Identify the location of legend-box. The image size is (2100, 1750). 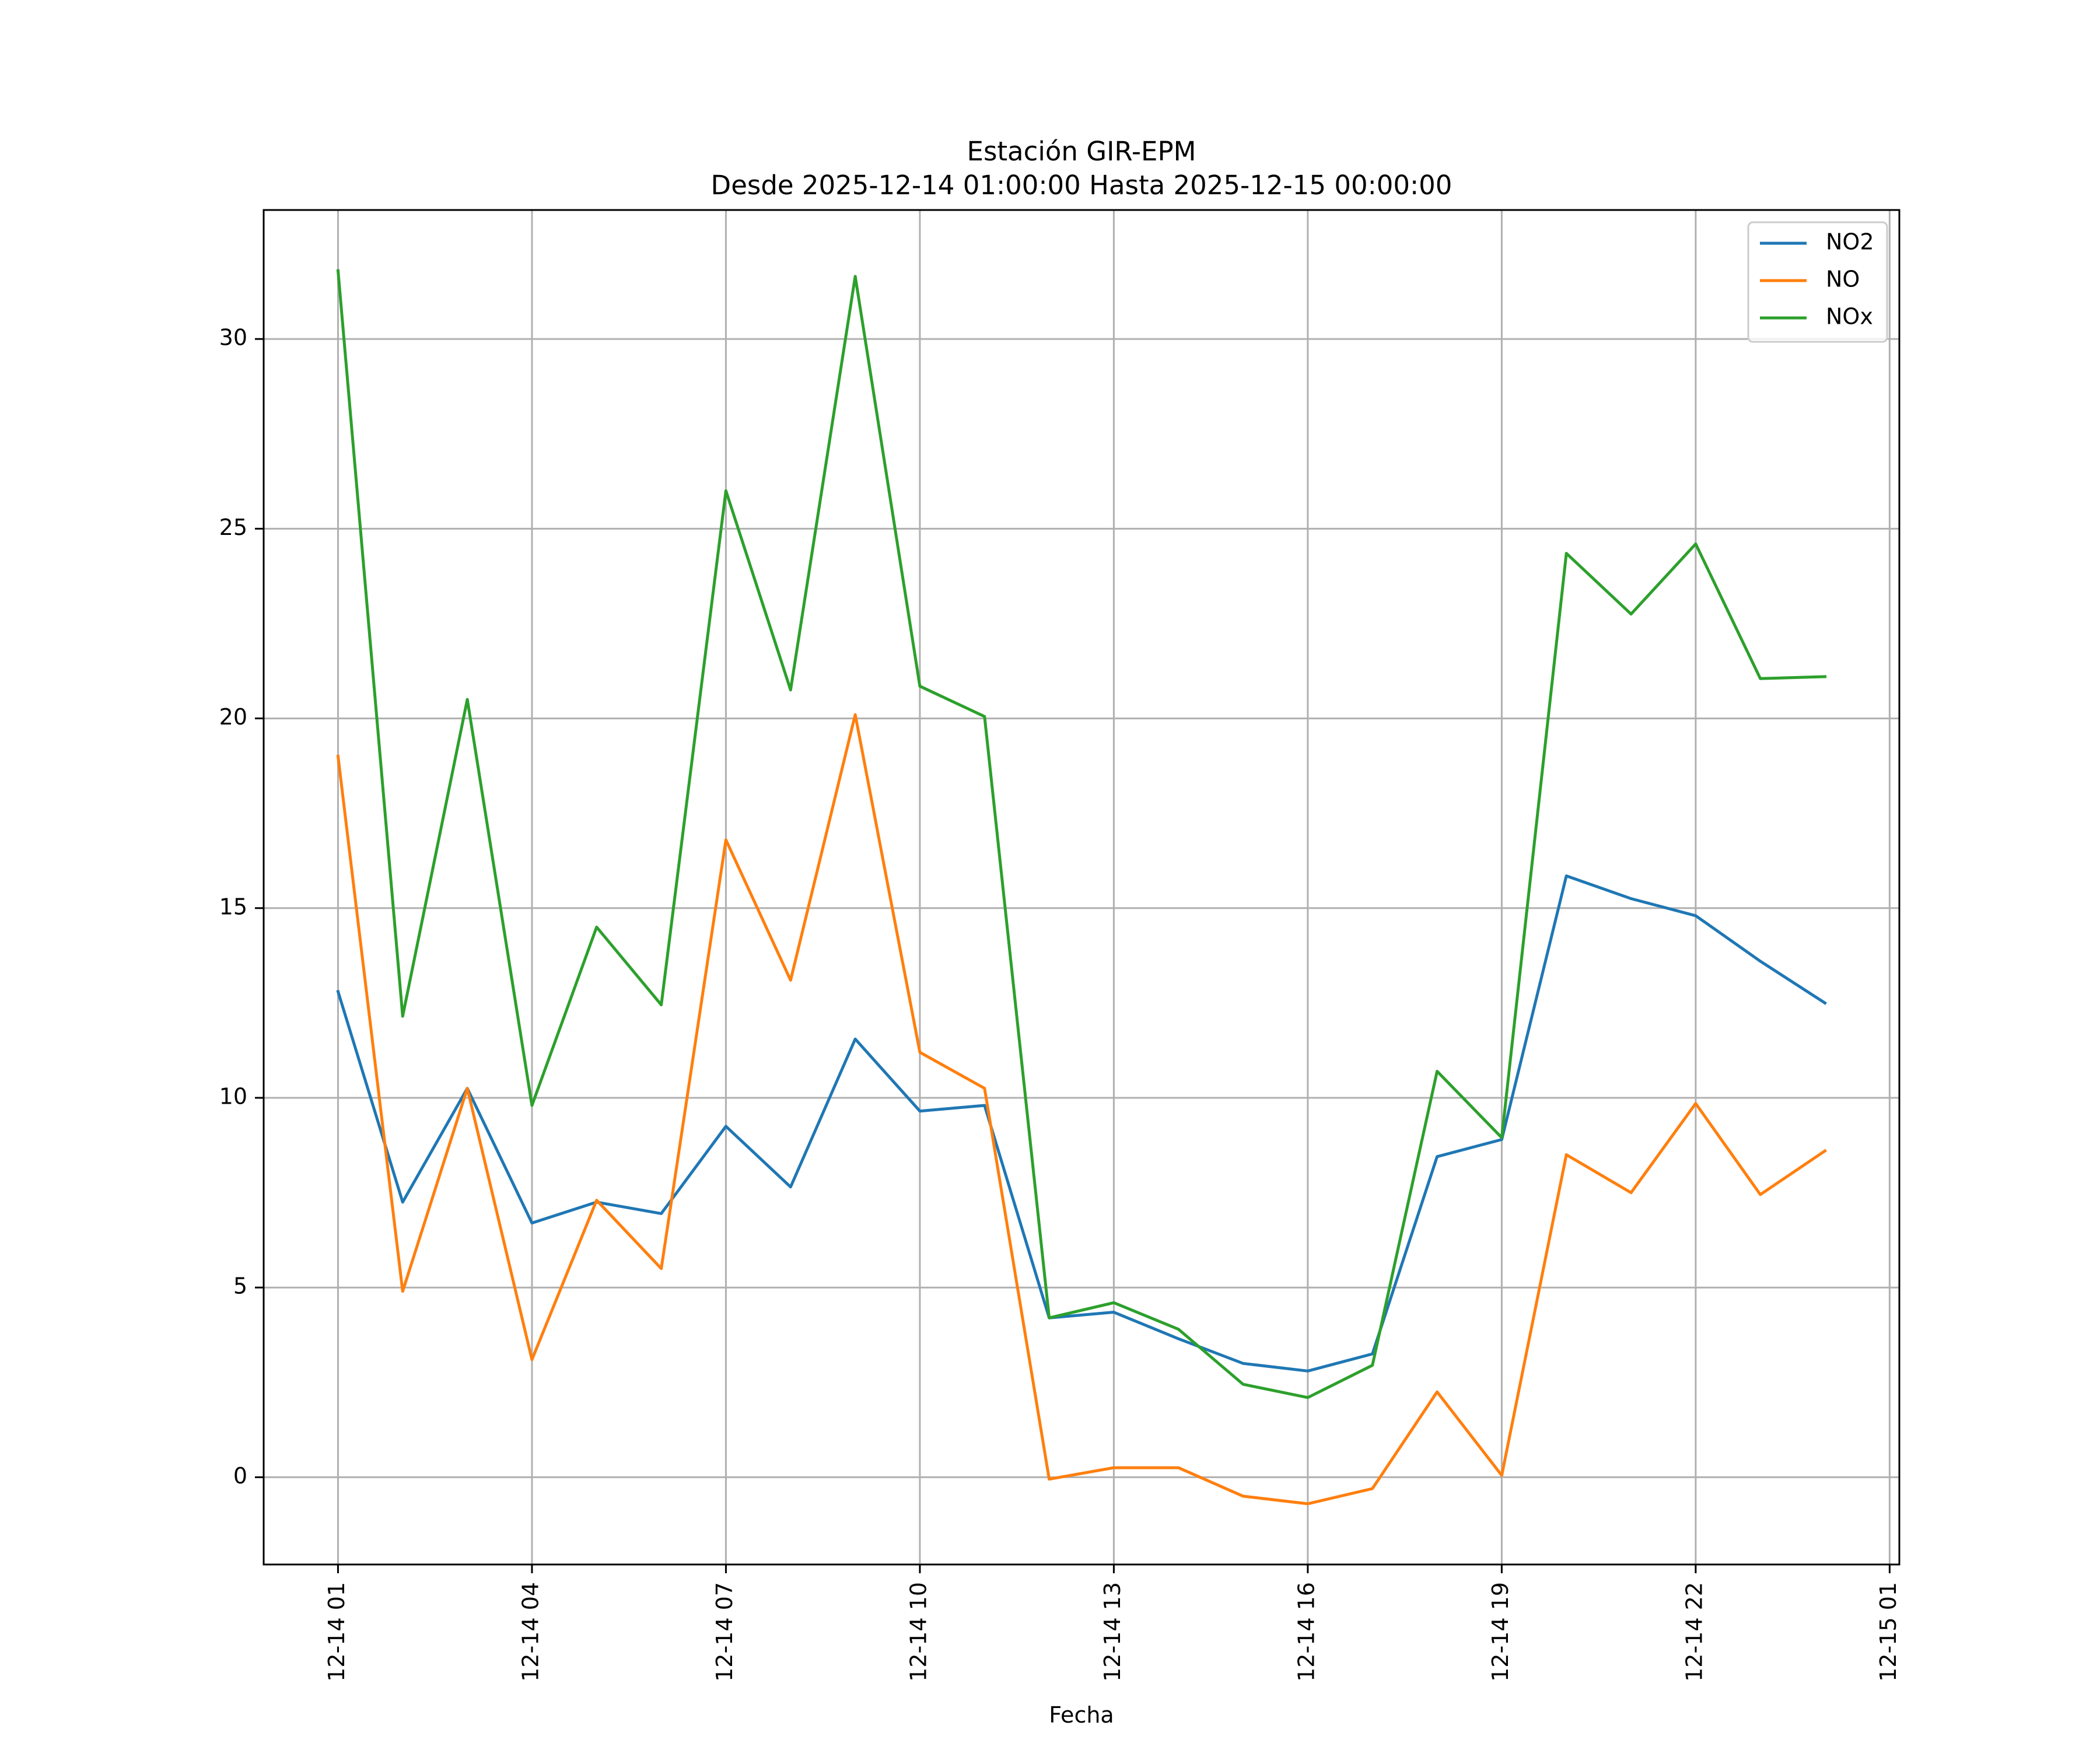
(1817, 282).